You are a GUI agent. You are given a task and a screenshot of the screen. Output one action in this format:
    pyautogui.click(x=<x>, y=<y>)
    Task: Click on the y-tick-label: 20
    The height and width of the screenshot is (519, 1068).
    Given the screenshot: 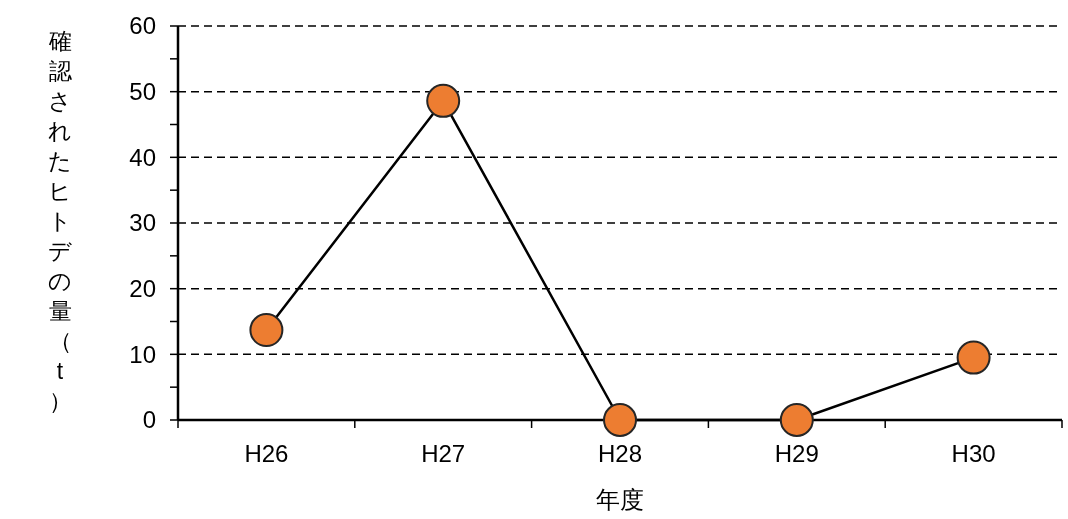 What is the action you would take?
    pyautogui.click(x=142, y=289)
    